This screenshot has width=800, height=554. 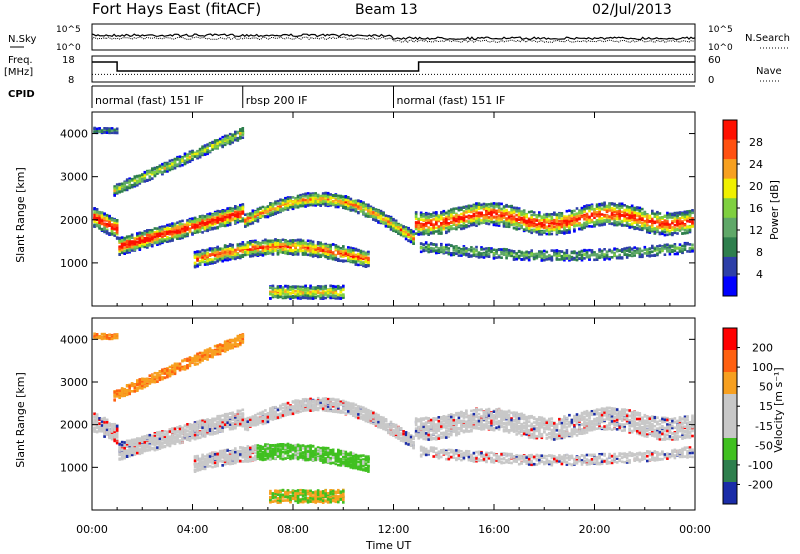 I want to click on cpid-segment-label: normal (fast) 151 IF, so click(x=451, y=100).